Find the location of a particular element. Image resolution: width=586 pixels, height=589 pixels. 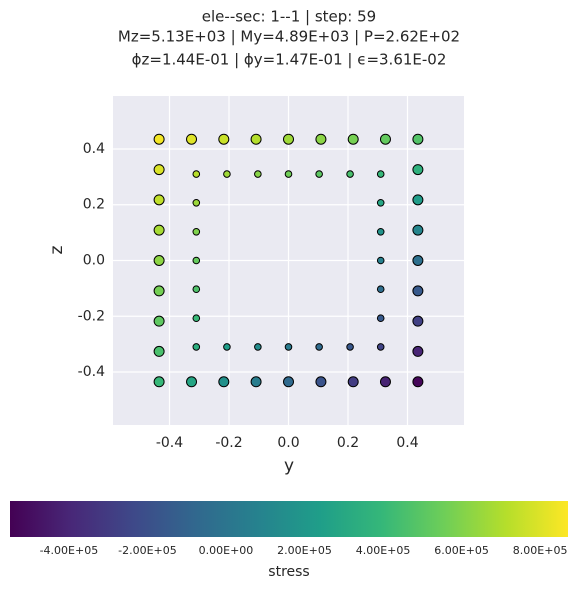

colorbar-tick-label: 6.00E+05 is located at coordinates (461, 550).